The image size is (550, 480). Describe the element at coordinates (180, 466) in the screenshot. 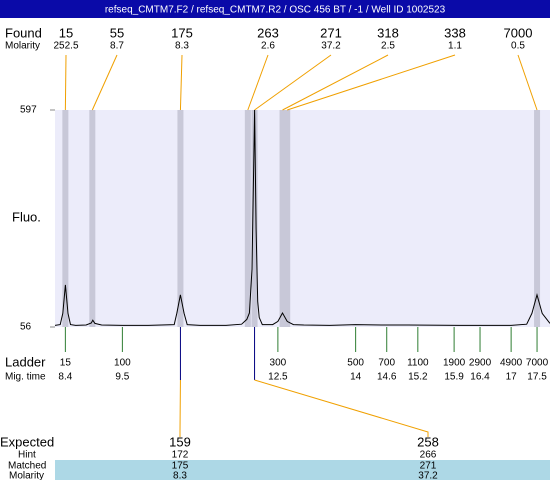

I see `matched-size: 175` at that location.